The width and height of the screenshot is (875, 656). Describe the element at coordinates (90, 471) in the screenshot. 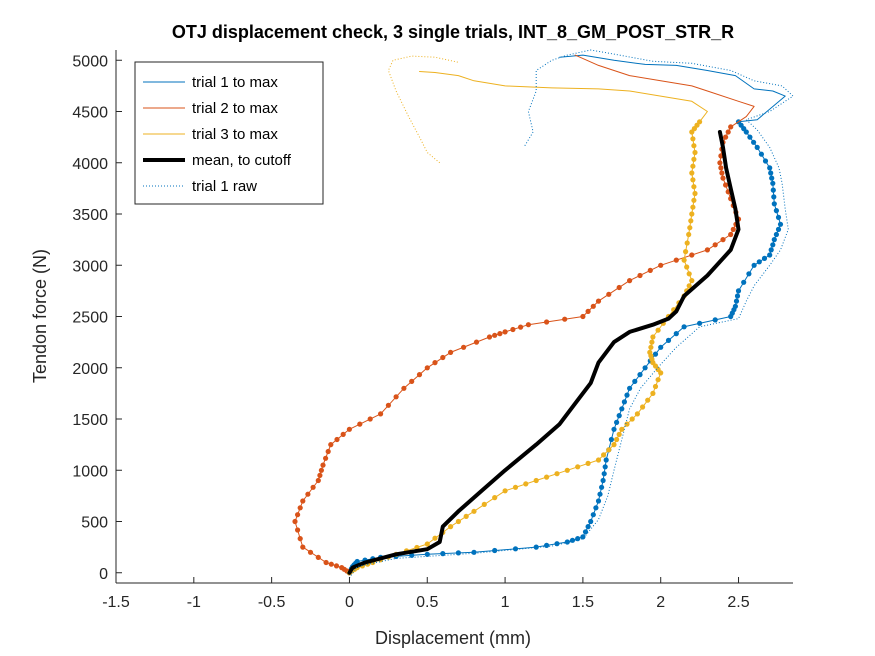

I see `y-tick-label: 1000` at that location.